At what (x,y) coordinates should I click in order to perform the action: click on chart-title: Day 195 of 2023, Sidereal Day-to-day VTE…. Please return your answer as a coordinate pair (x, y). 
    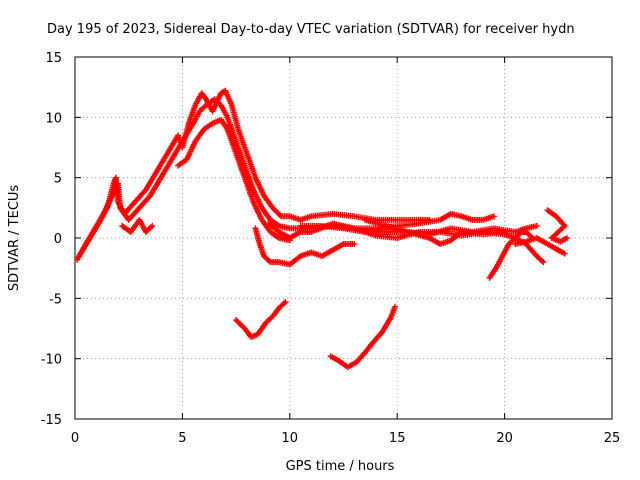
    Looking at the image, I should click on (311, 29).